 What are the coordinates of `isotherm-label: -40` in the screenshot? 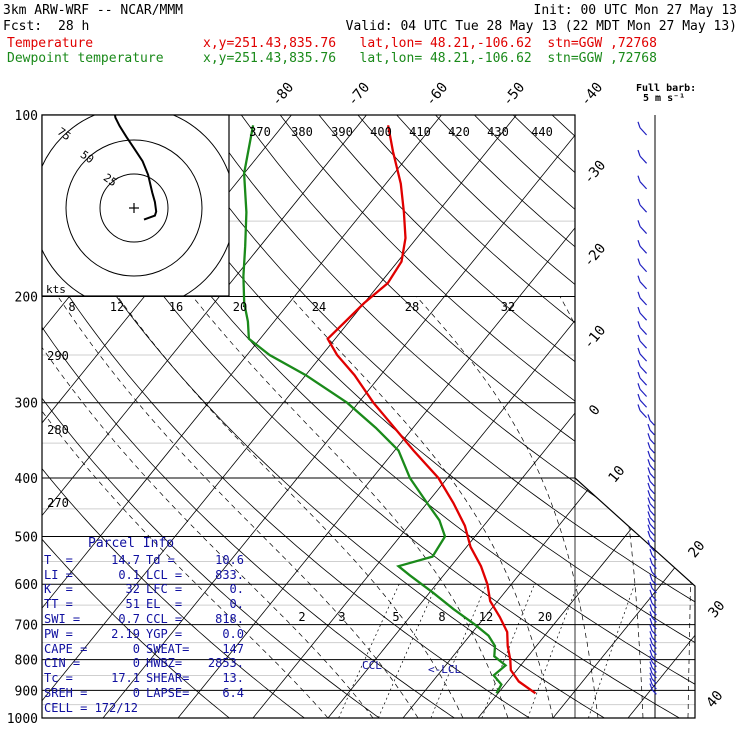 It's located at (592, 95).